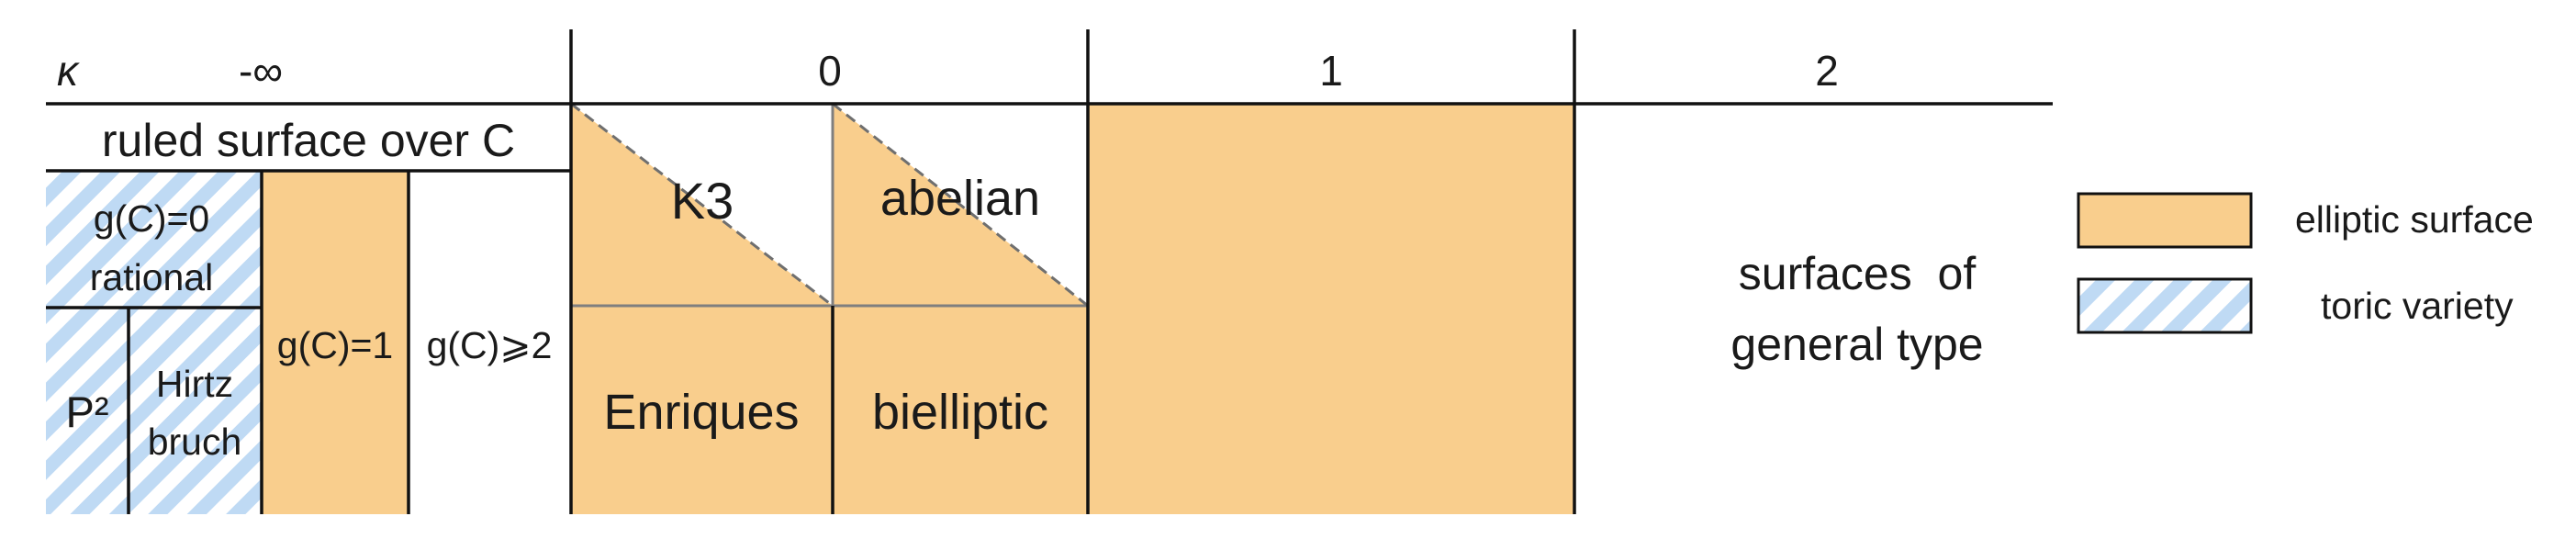 Image resolution: width=2576 pixels, height=550 pixels. What do you see at coordinates (308, 140) in the screenshot?
I see `ruled-surface-label: ruled surface over C` at bounding box center [308, 140].